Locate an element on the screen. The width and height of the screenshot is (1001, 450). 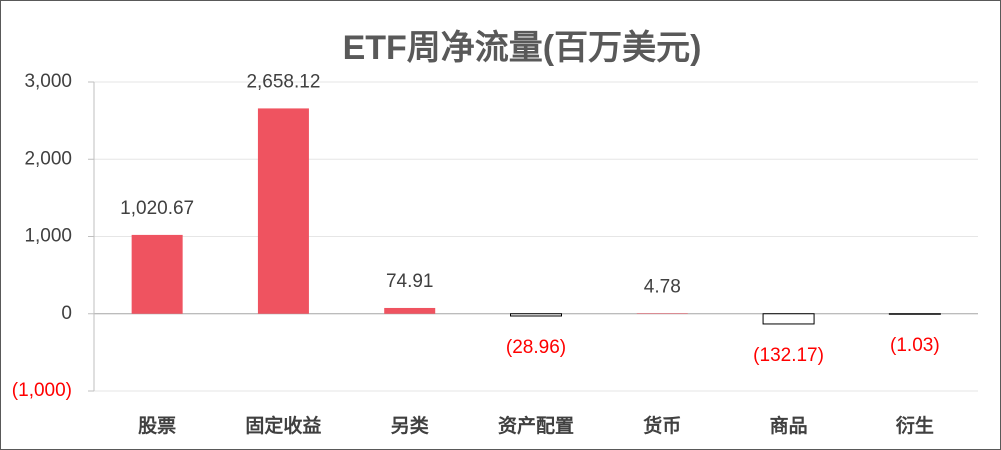
value-label: 4.78 is located at coordinates (662, 286).